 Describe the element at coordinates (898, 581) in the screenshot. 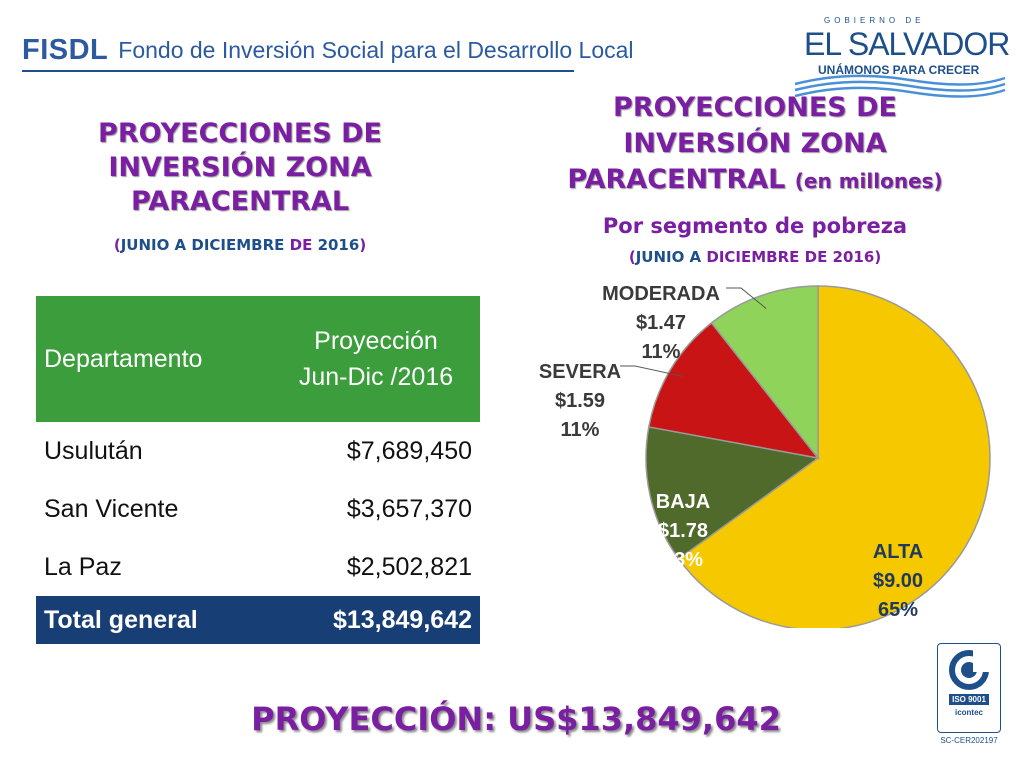

I see `slice-label-alta-value: $9.00` at that location.